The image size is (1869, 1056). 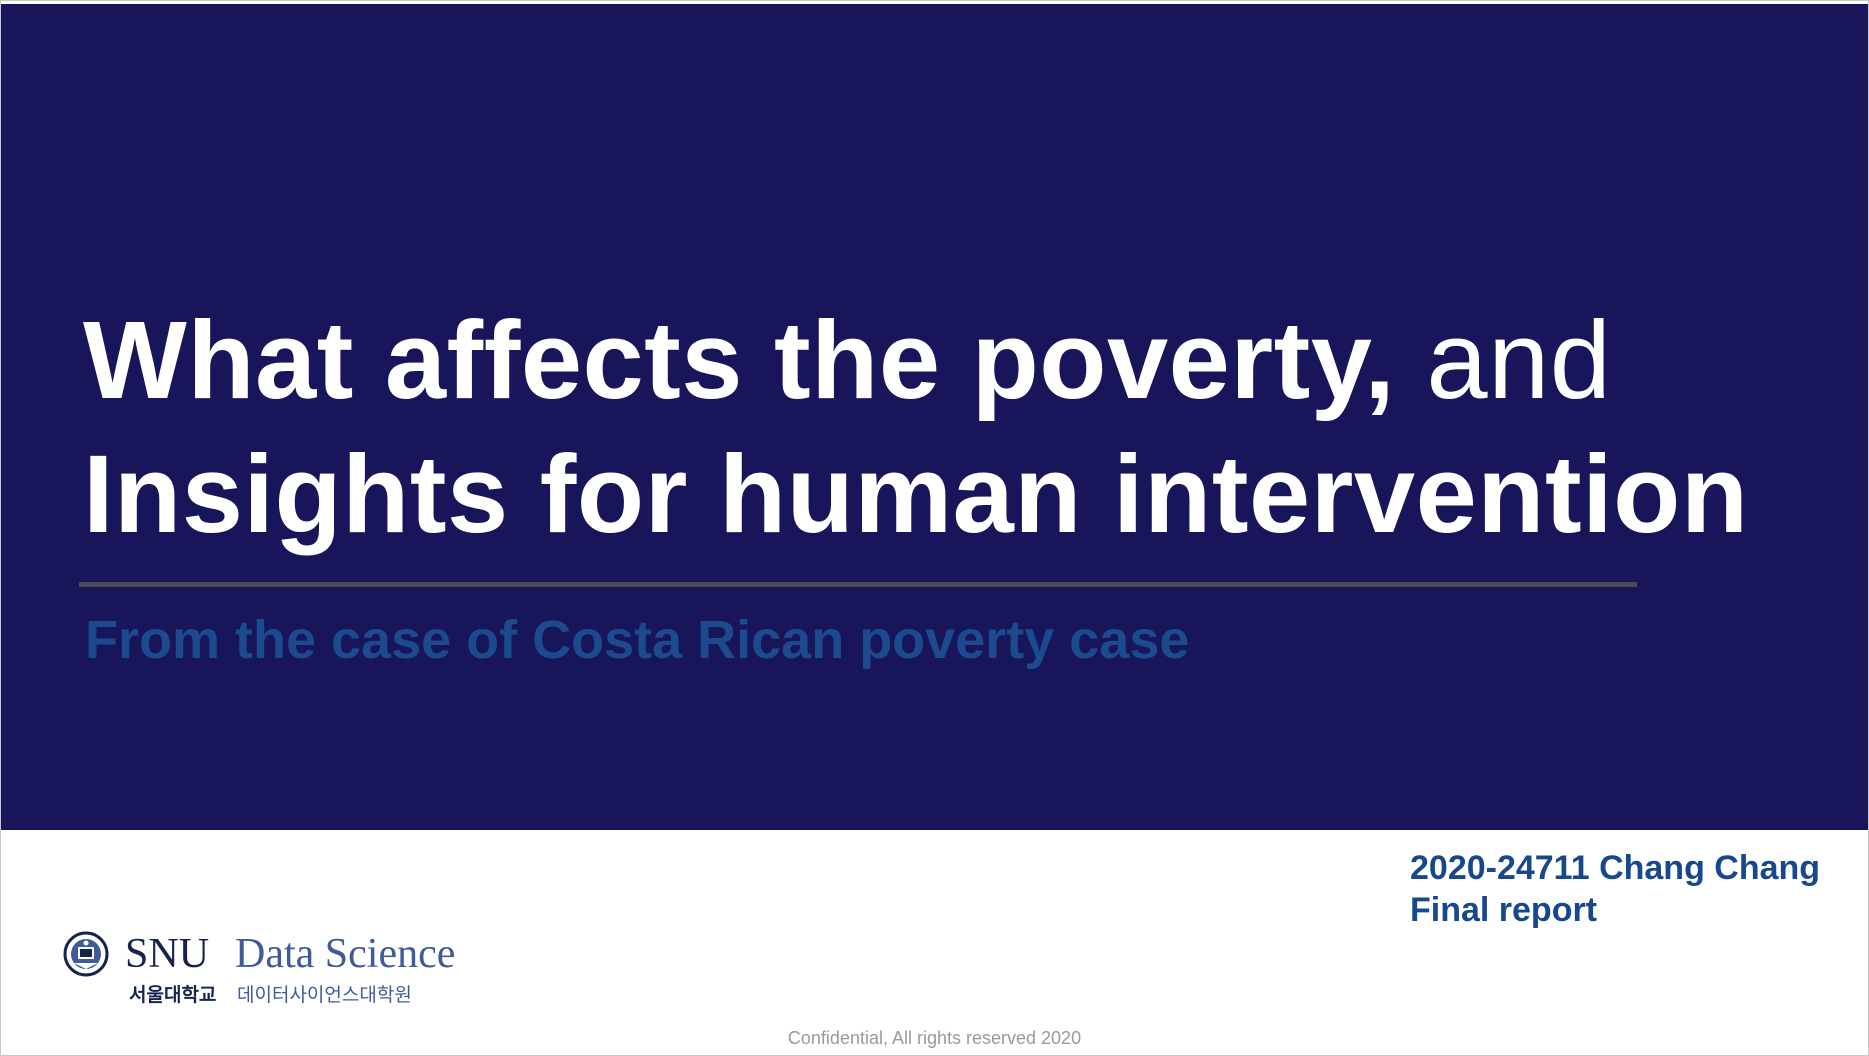 What do you see at coordinates (345, 954) in the screenshot?
I see `logo-data-science: Data Science` at bounding box center [345, 954].